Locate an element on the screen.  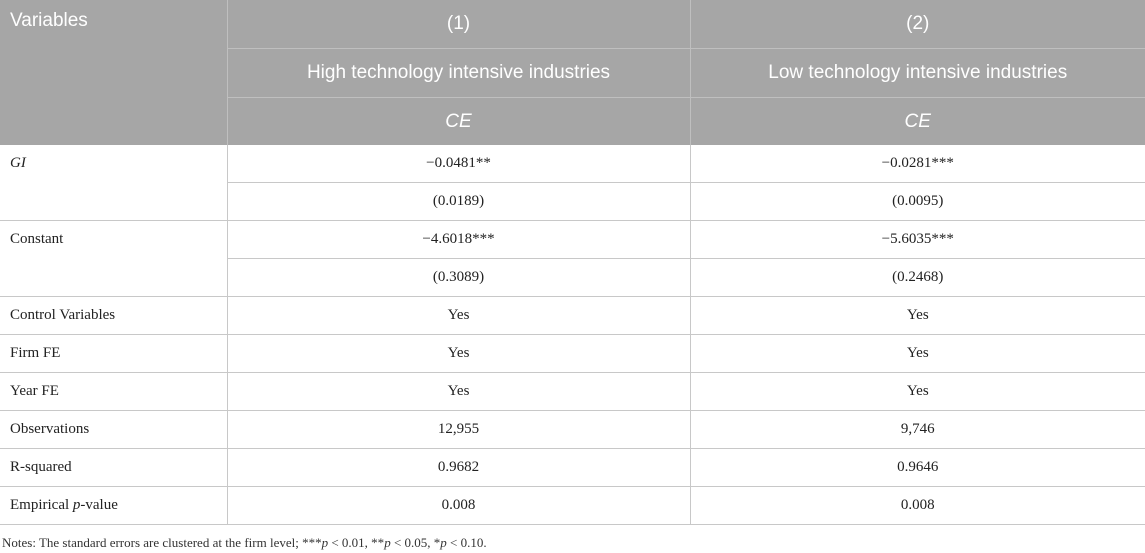
empirical-label-p: p is located at coordinates (76, 505).